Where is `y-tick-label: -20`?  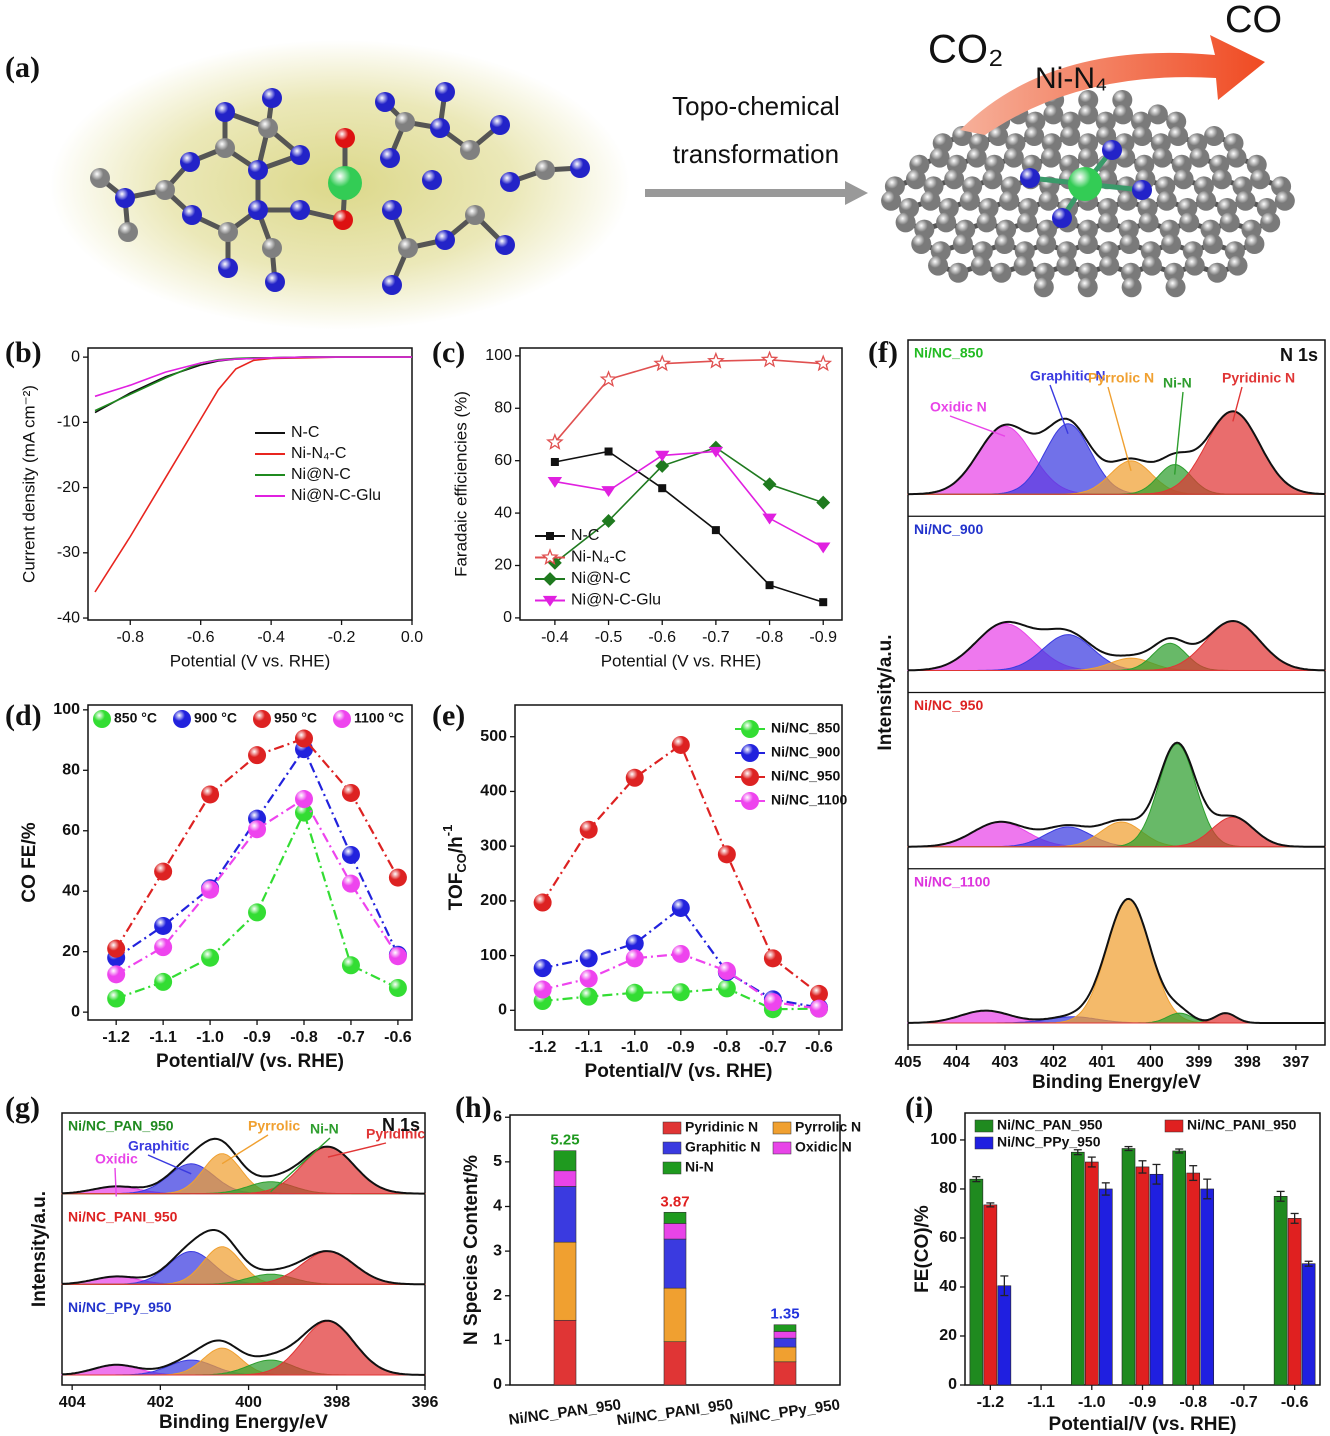
y-tick-label: -20 is located at coordinates (68, 487).